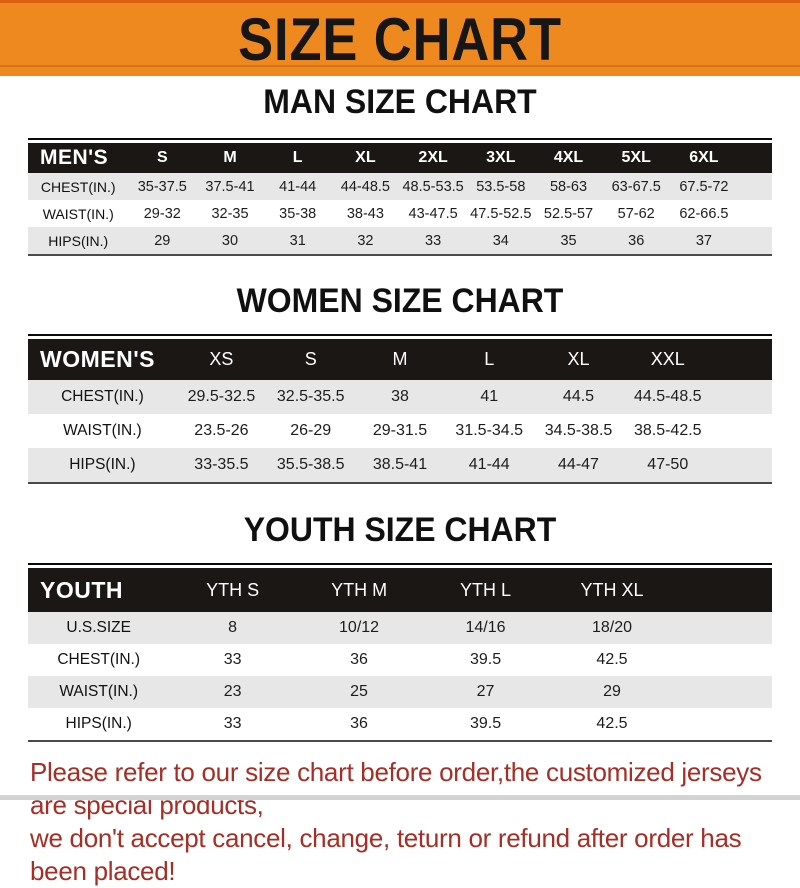 The image size is (800, 888). Describe the element at coordinates (74, 157) in the screenshot. I see `men-table-title: MEN'S` at that location.